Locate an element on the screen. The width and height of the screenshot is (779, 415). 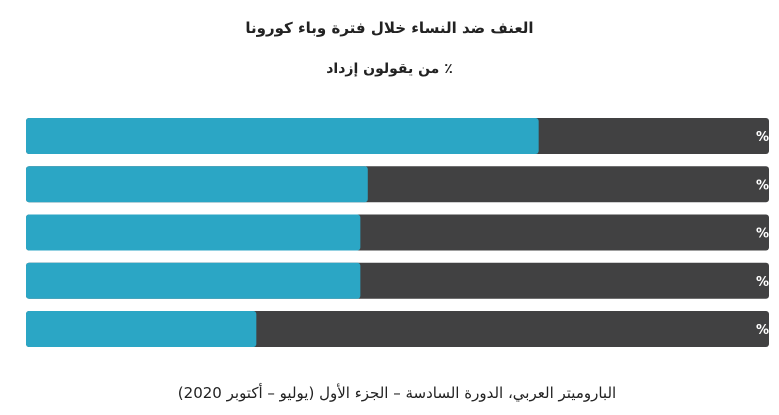
bar-label: لبنان 31% is located at coordinates (767, 330).